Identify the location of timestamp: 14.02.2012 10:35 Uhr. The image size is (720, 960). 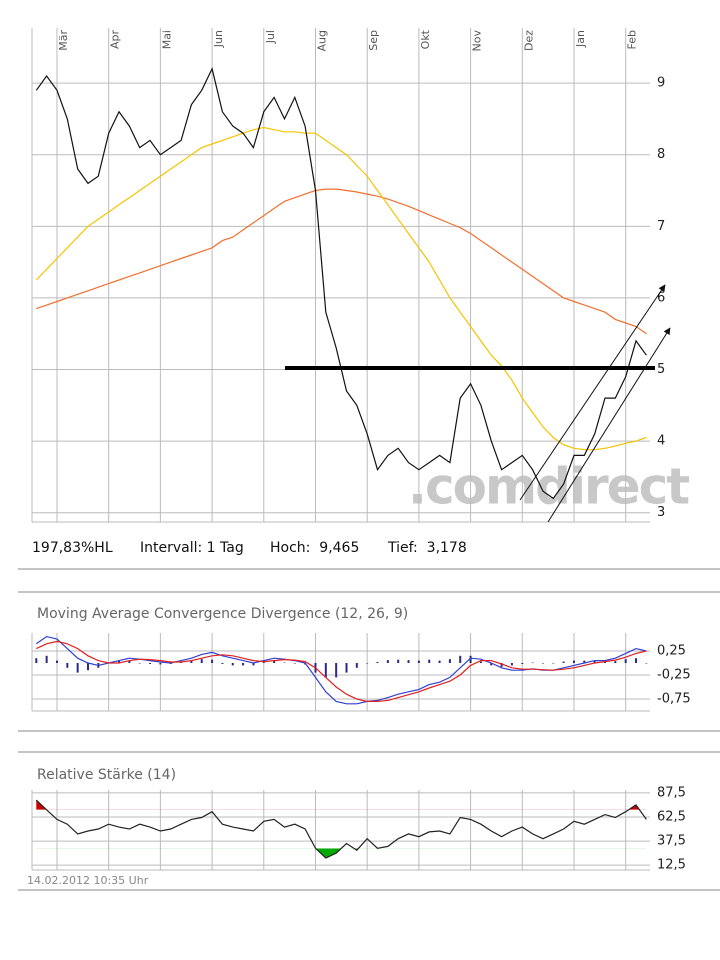
(88, 880).